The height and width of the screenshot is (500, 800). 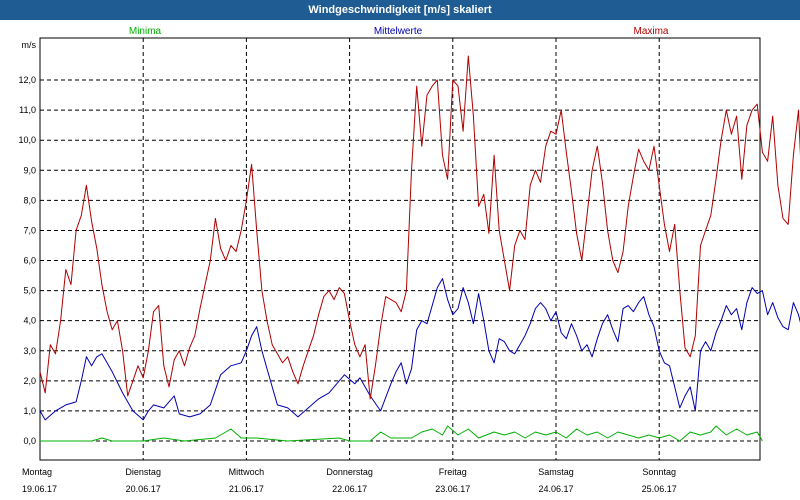 What do you see at coordinates (29, 411) in the screenshot?
I see `y-tick-label: 1,0` at bounding box center [29, 411].